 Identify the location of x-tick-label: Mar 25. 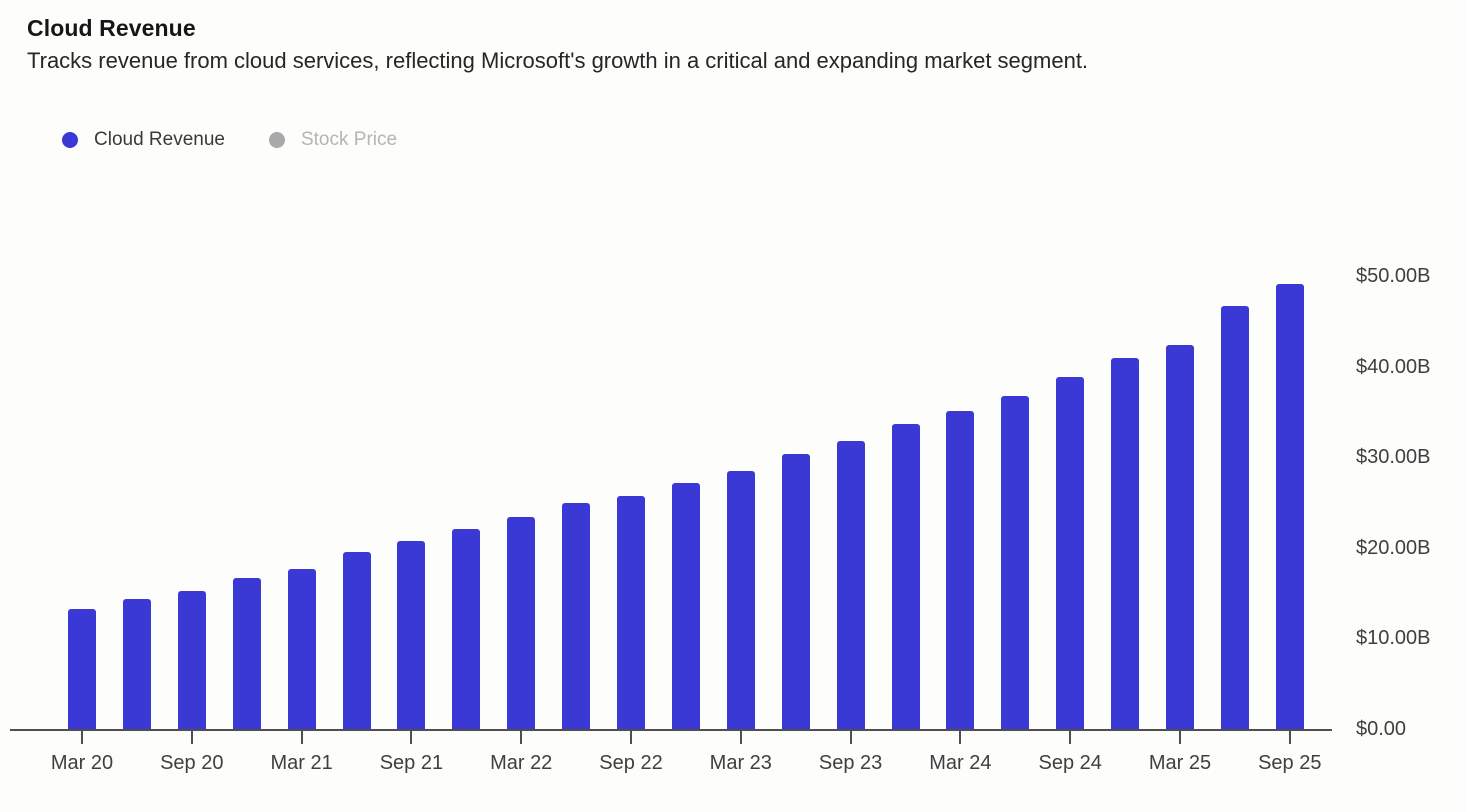
(1180, 763).